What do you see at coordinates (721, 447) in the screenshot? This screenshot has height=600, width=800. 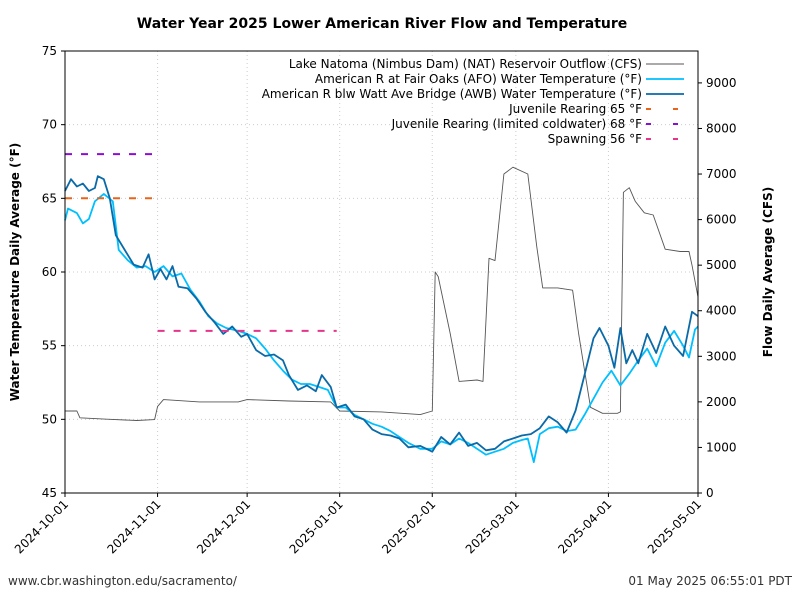 I see `y-right-tick-label: 1000` at bounding box center [721, 447].